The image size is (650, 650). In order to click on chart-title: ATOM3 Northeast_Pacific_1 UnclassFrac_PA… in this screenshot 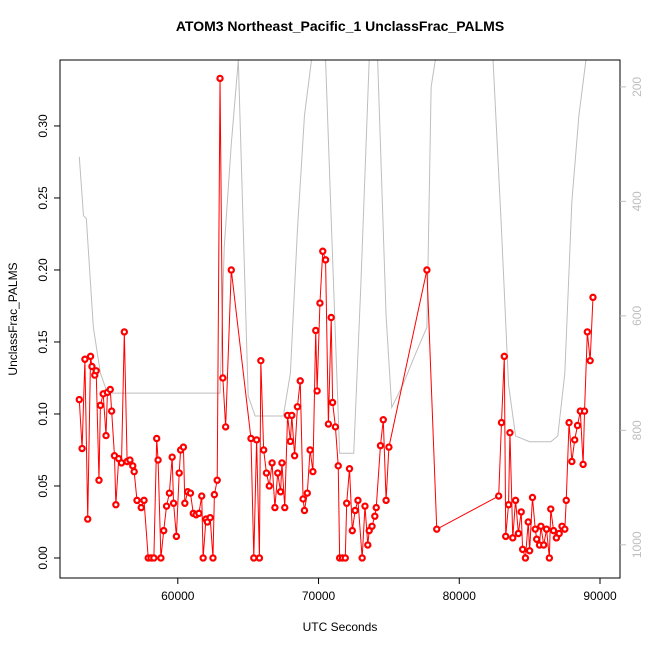, I will do `click(340, 26)`.